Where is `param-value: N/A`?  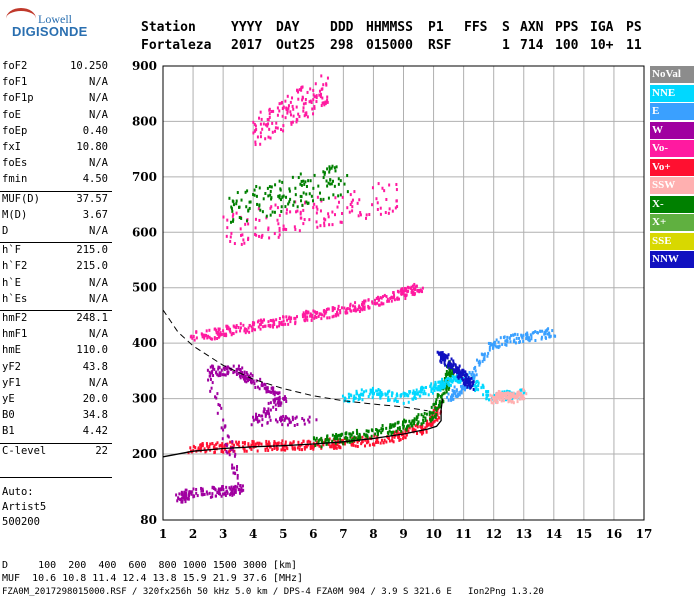 param-value: N/A is located at coordinates (98, 231).